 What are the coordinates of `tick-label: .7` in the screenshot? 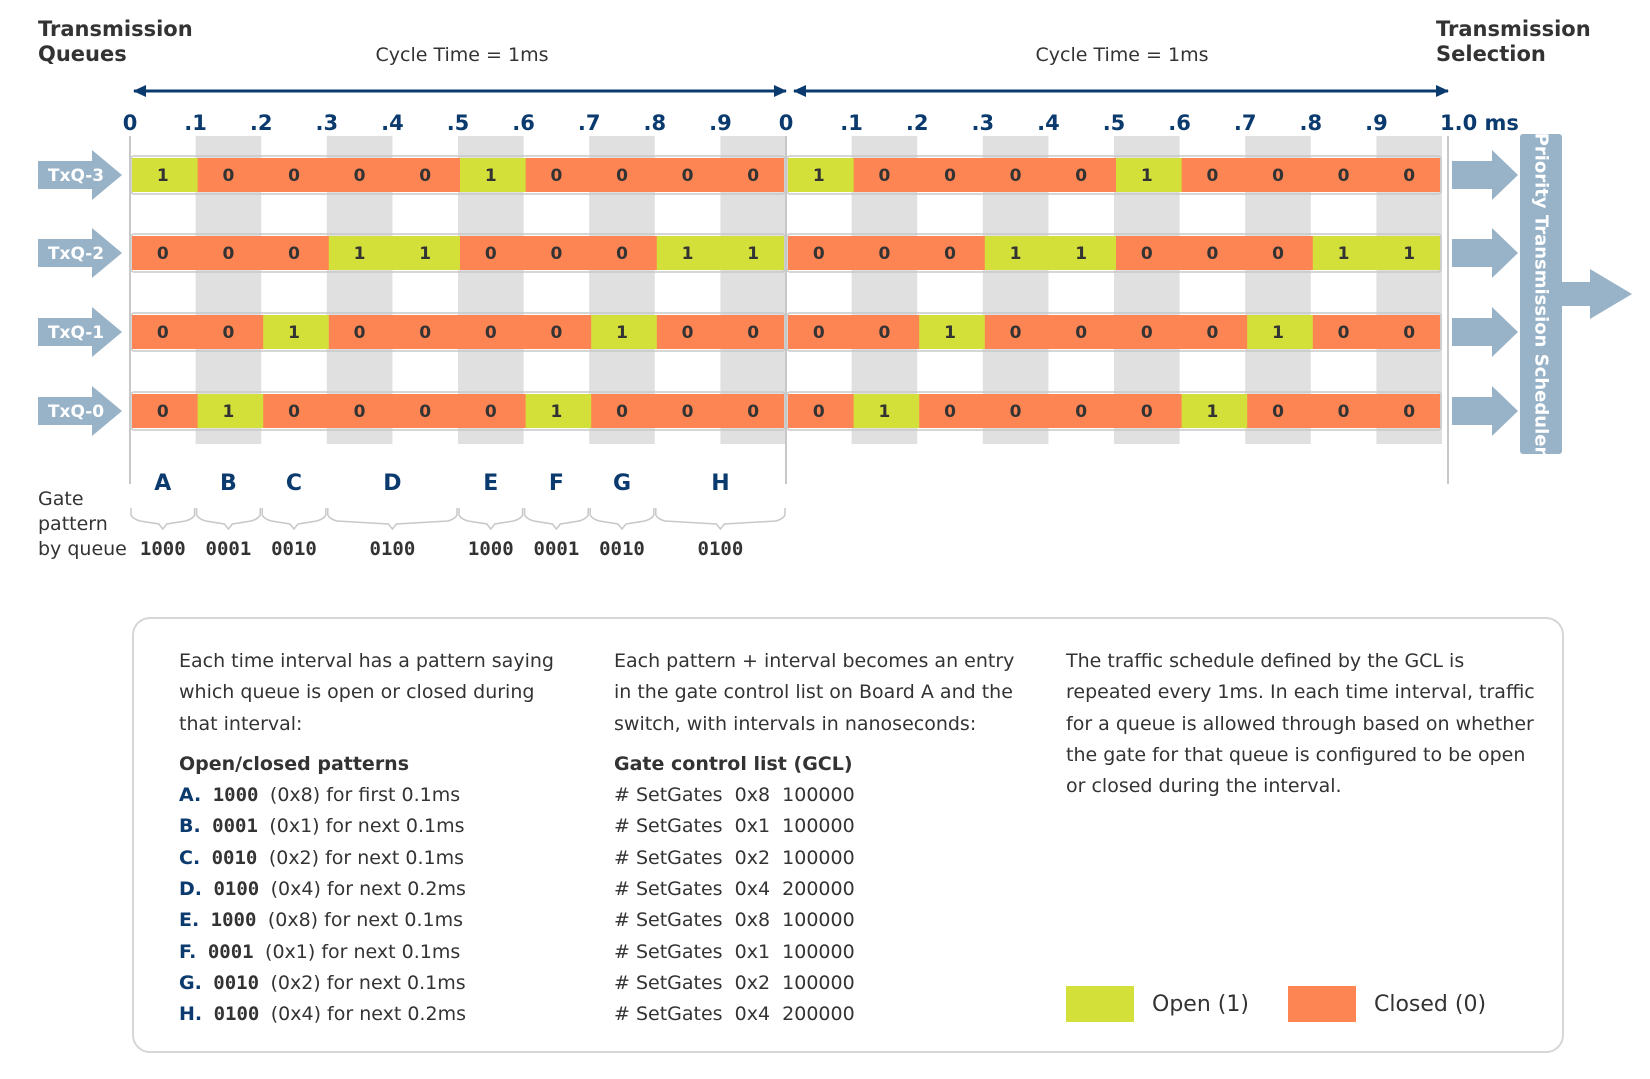 It's located at (1245, 123).